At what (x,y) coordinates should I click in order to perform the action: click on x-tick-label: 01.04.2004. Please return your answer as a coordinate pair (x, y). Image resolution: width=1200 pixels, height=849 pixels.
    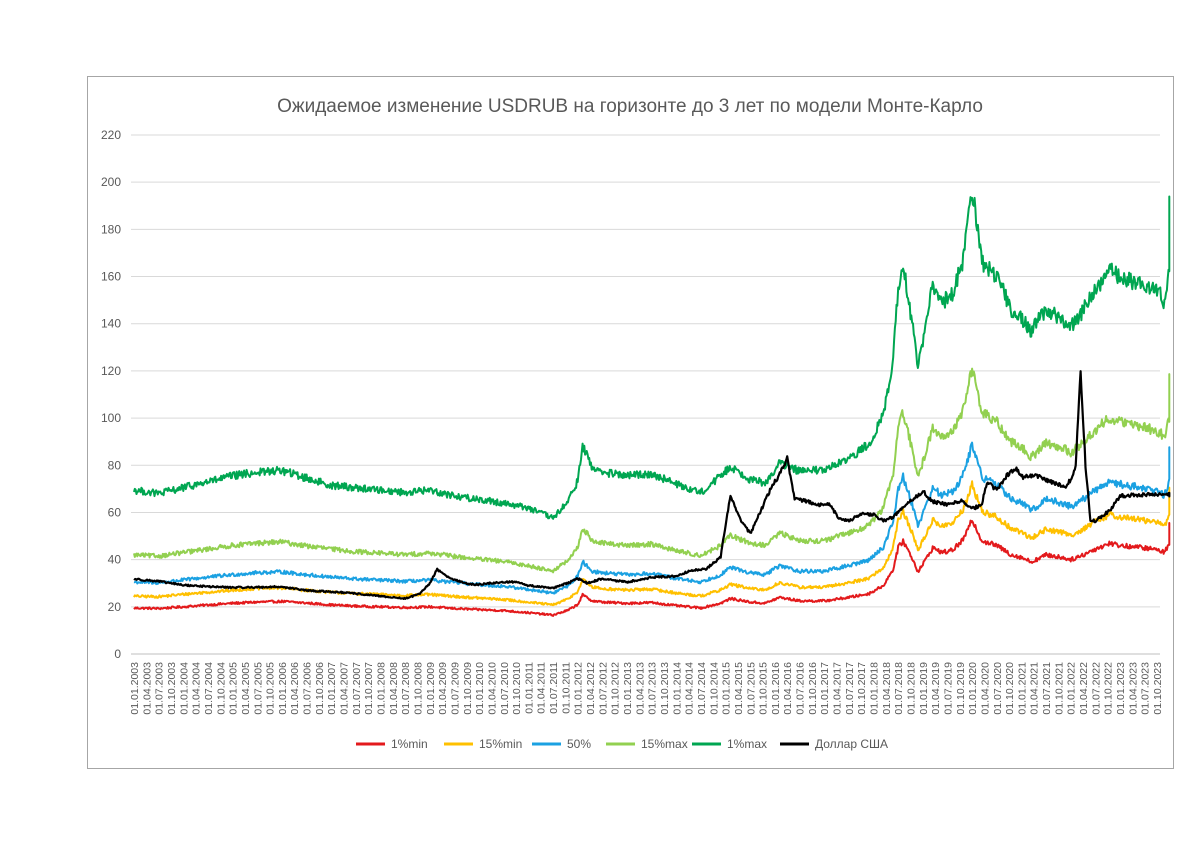
    Looking at the image, I should click on (197, 688).